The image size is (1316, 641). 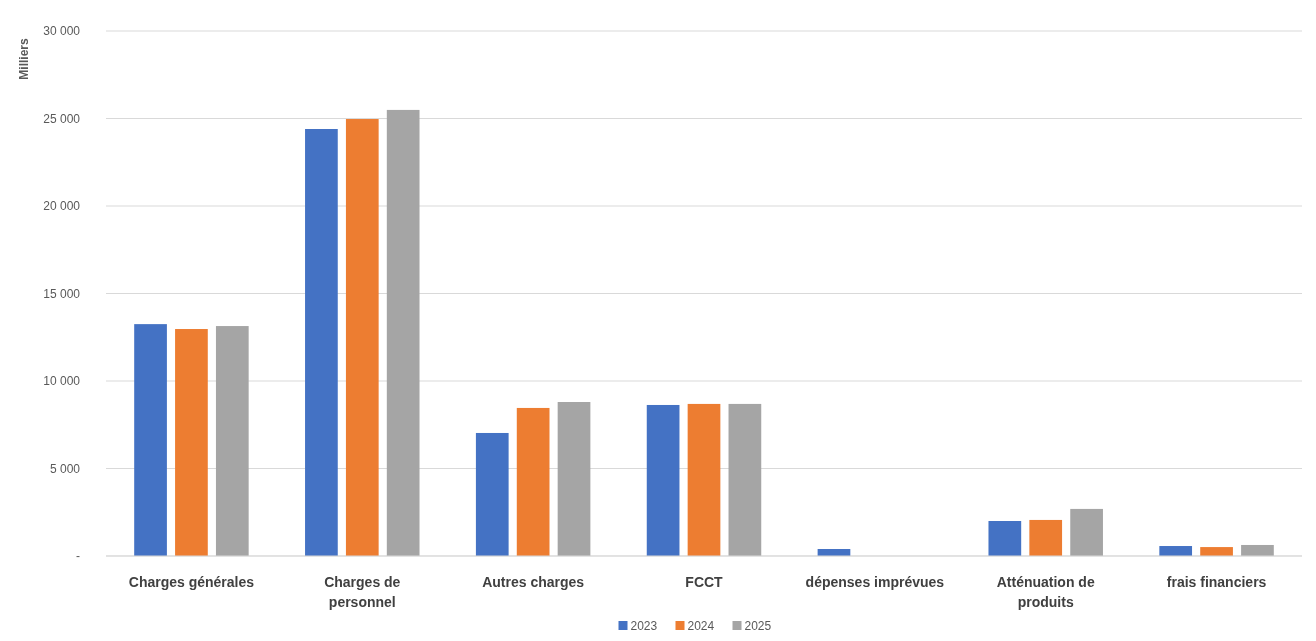 What do you see at coordinates (362, 592) in the screenshot?
I see `x-tick-label: Charges de personnel` at bounding box center [362, 592].